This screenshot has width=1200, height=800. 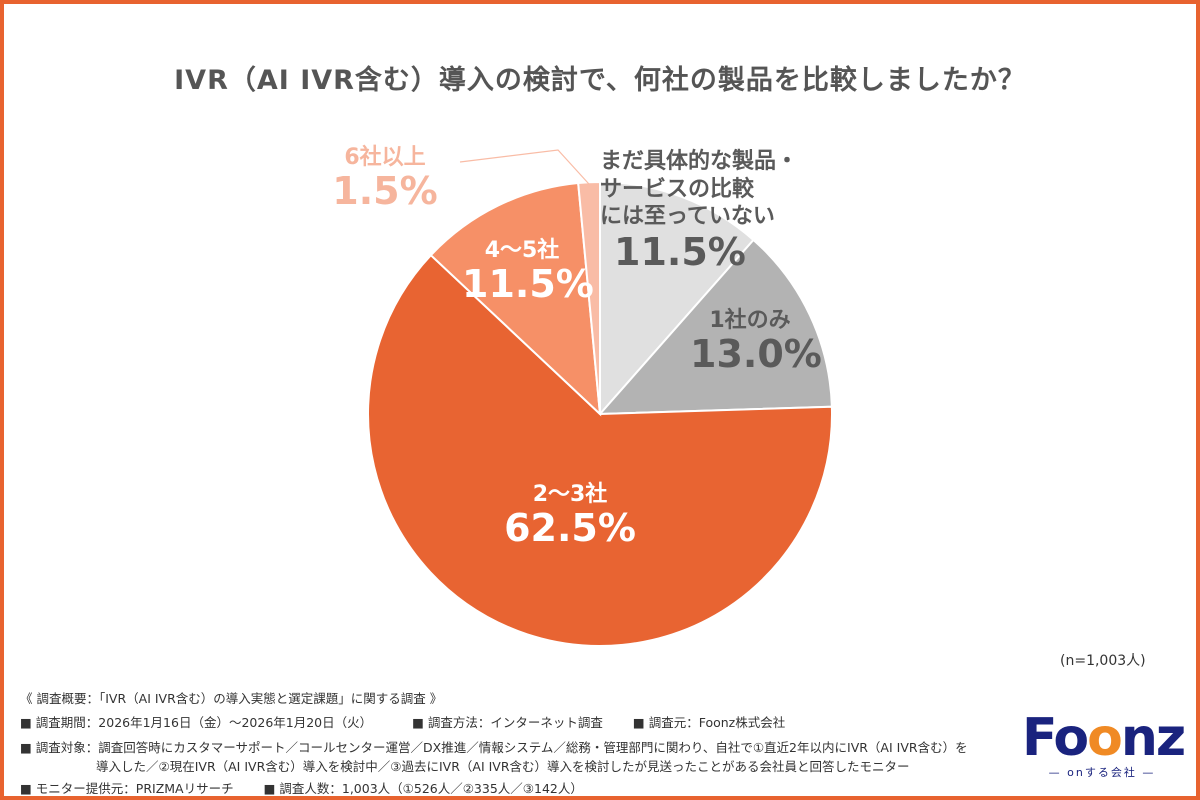 I want to click on slice-label-not-yet: まだ具体的な製品・ サービスの比較 には至っていない 11.5%, so click(x=699, y=211).